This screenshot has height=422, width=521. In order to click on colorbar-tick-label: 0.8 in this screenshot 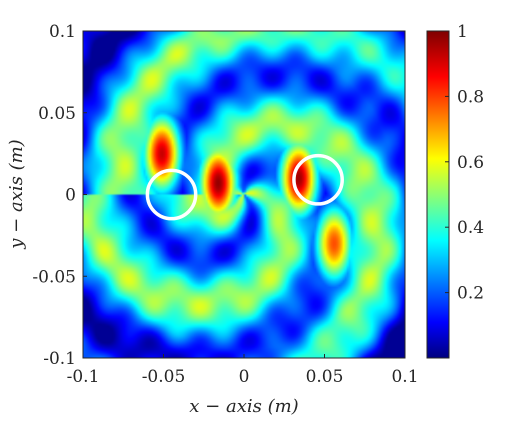, I will do `click(470, 97)`.